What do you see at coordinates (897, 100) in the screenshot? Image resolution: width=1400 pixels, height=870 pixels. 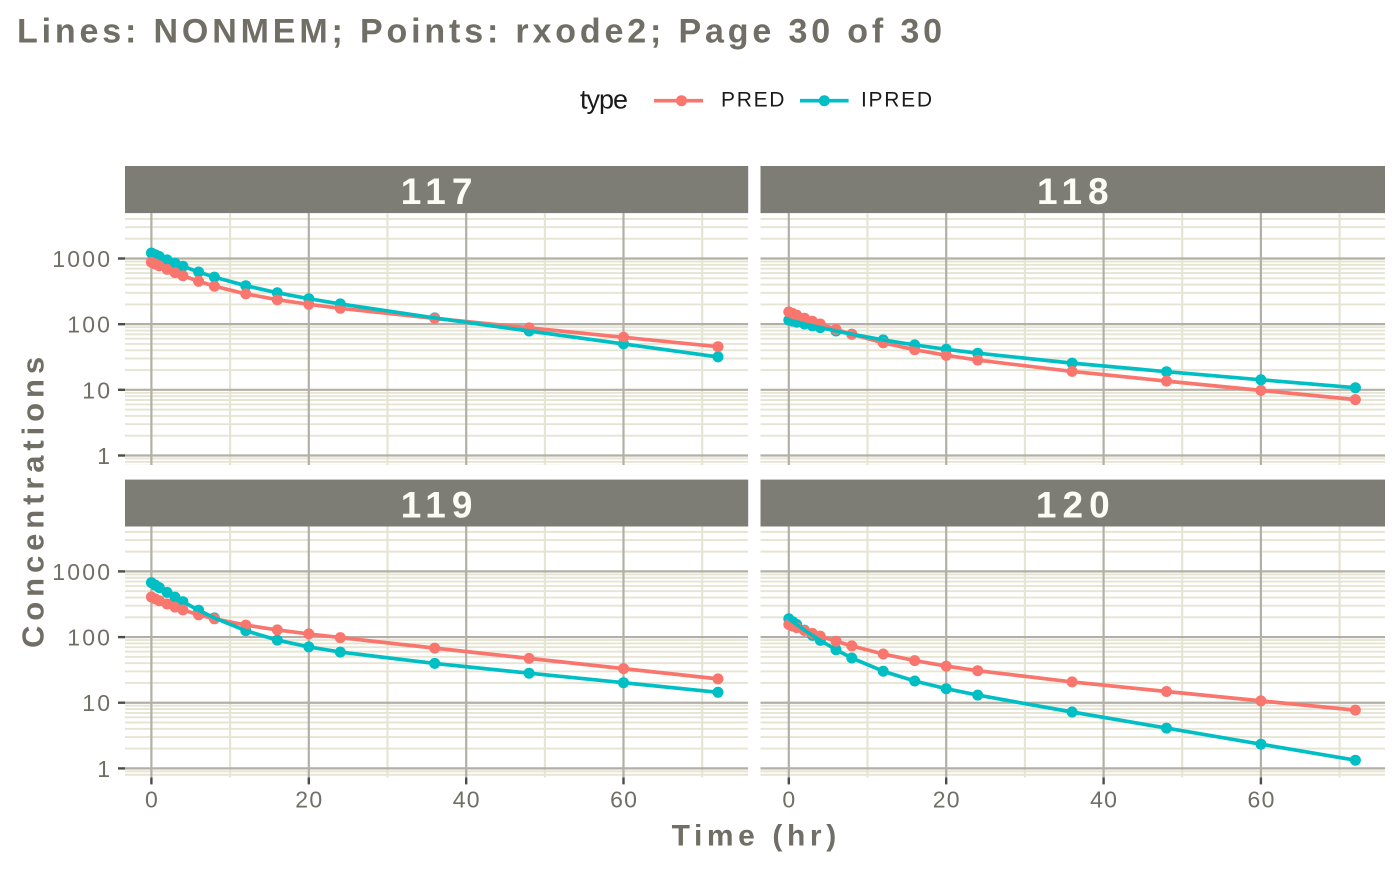 I see `svg-text: IPRED` at bounding box center [897, 100].